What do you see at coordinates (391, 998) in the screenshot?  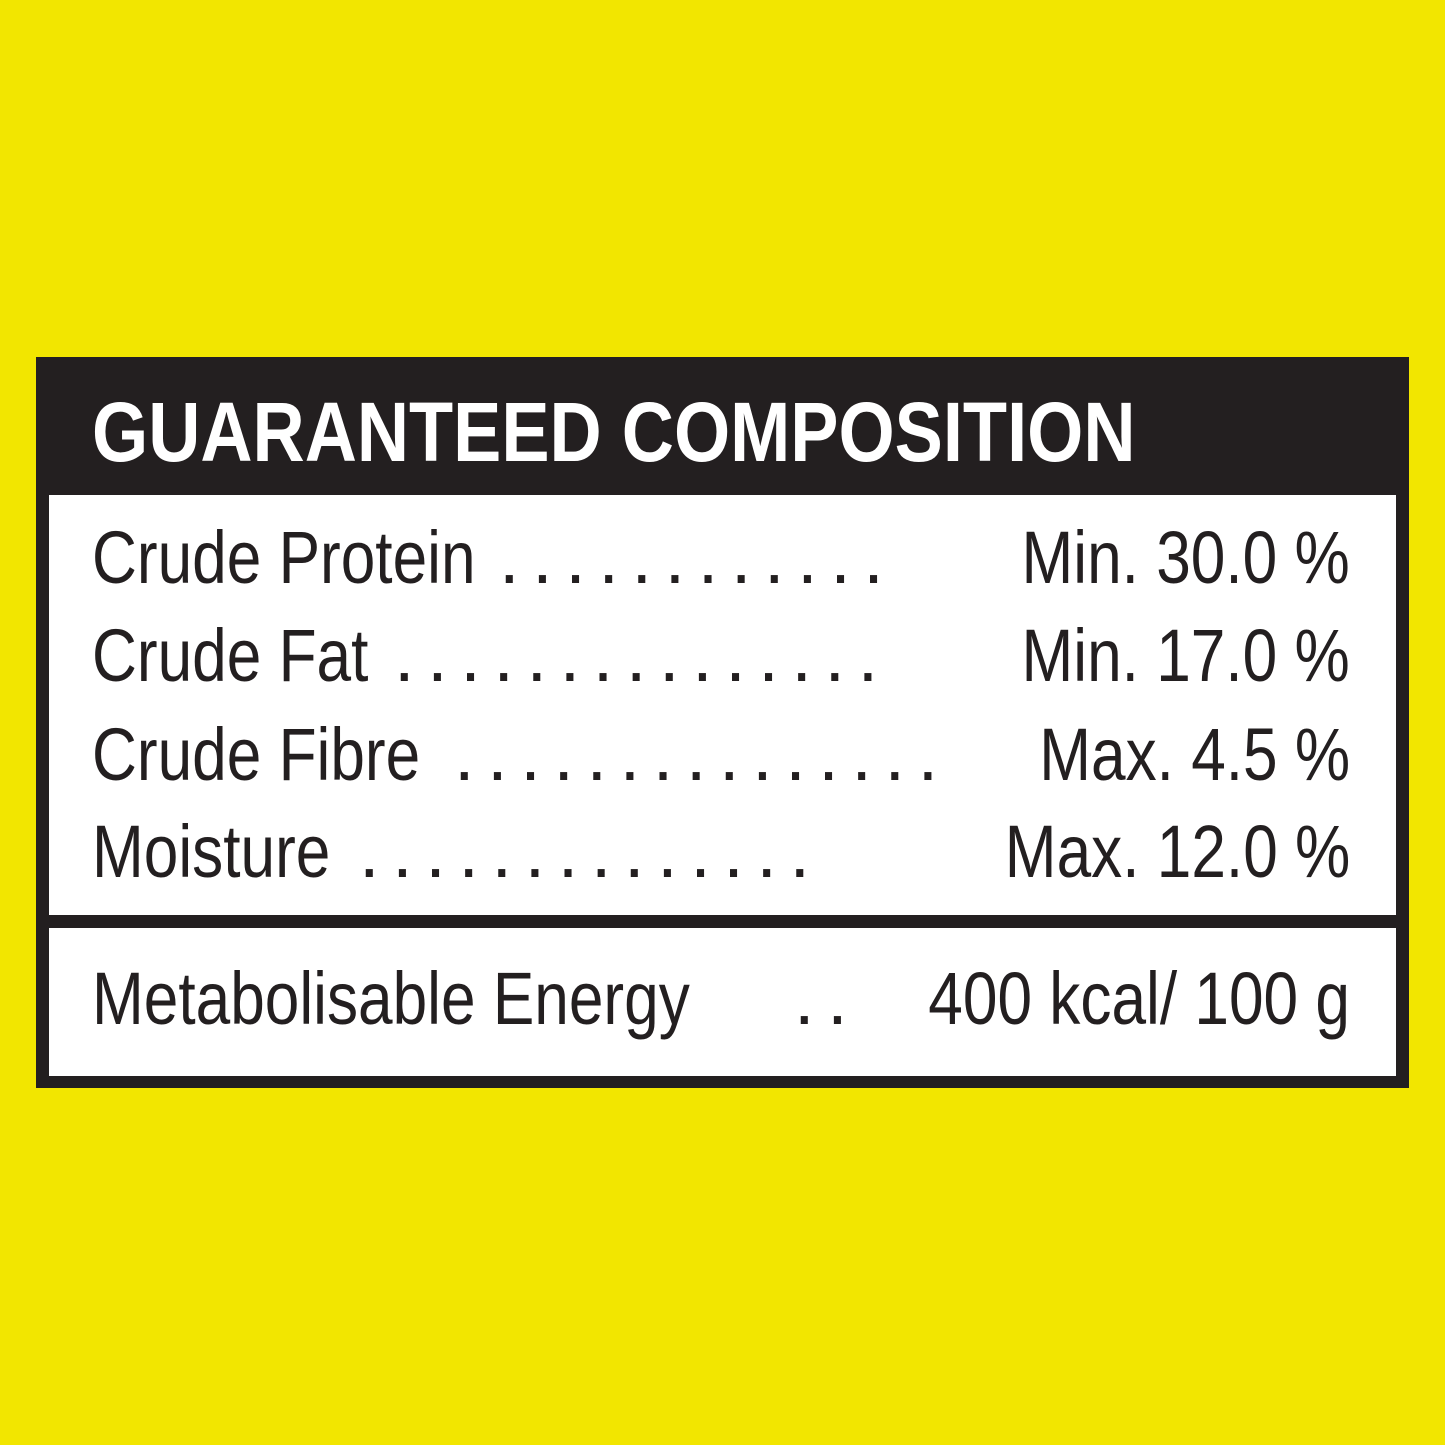 I see `energy-label: Metabolisable Energy` at bounding box center [391, 998].